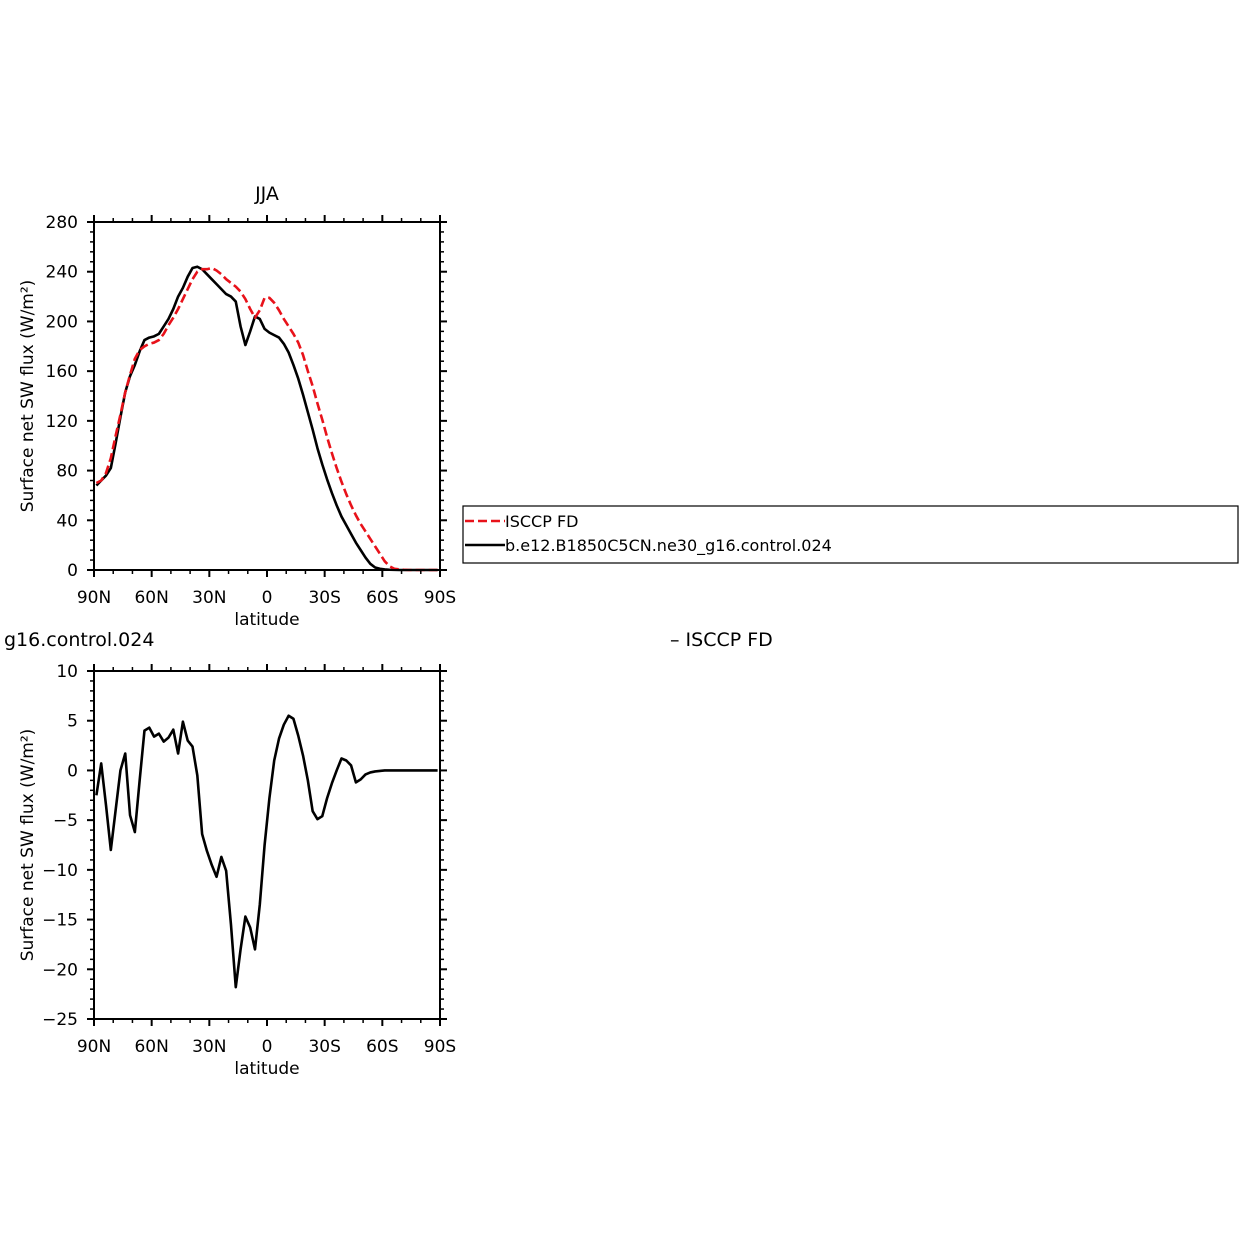 The image size is (1256, 1258). What do you see at coordinates (440, 598) in the screenshot?
I see `top-xtick-label: 90S` at bounding box center [440, 598].